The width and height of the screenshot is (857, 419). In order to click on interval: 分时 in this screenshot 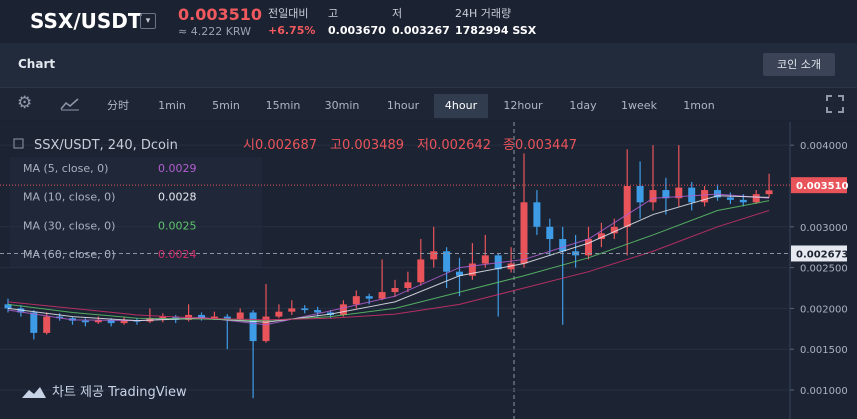, I will do `click(118, 105)`.